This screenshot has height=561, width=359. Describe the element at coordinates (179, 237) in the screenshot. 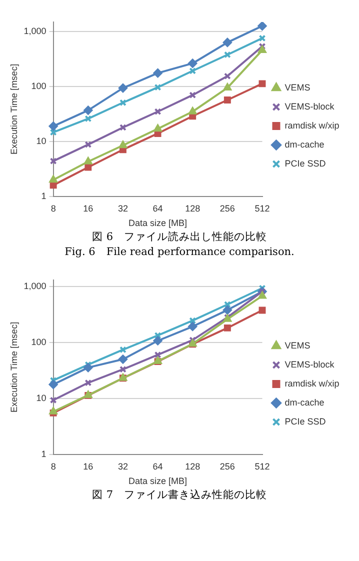

I see `caption: 図 6 ファイル読み出し性能の比較` at that location.